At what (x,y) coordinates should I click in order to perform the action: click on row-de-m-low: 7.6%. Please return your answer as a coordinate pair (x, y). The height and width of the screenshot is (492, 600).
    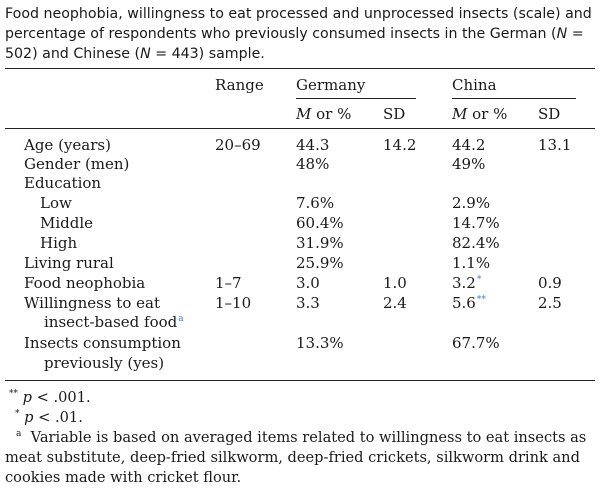
    Looking at the image, I should click on (315, 203).